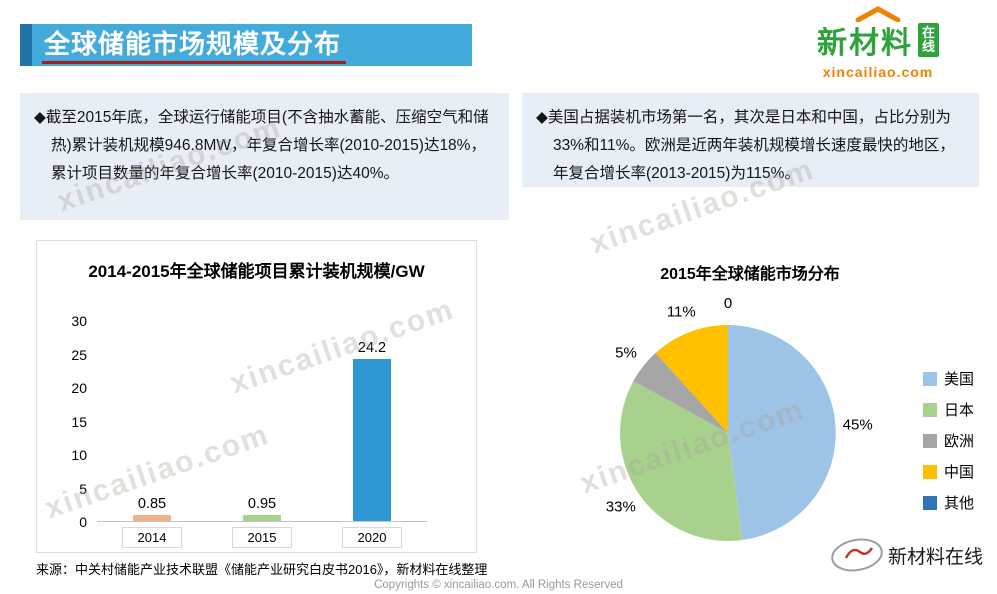  I want to click on bottom-brand: 新材料在线, so click(905, 555).